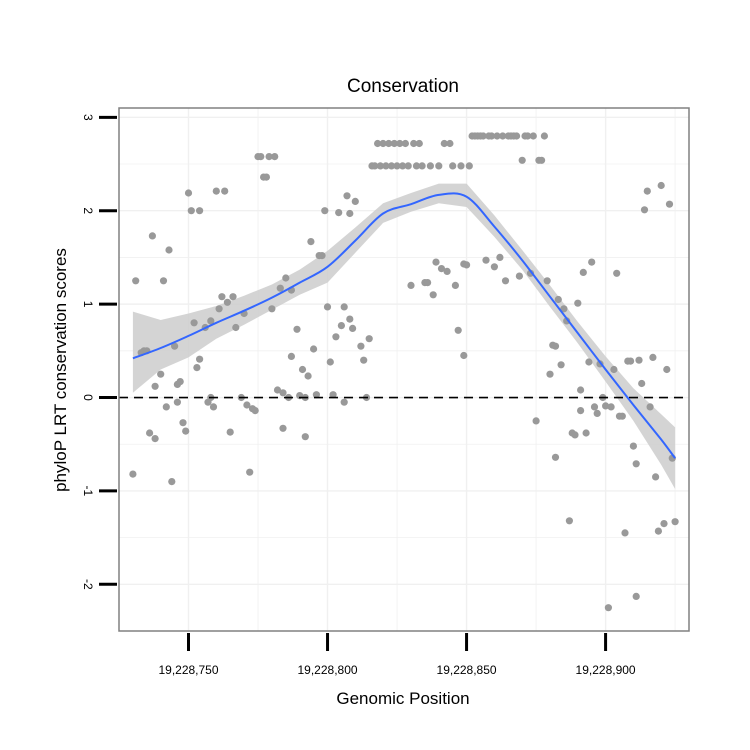 Image resolution: width=750 pixels, height=750 pixels. Describe the element at coordinates (88, 397) in the screenshot. I see `y-tick-label: 0` at that location.